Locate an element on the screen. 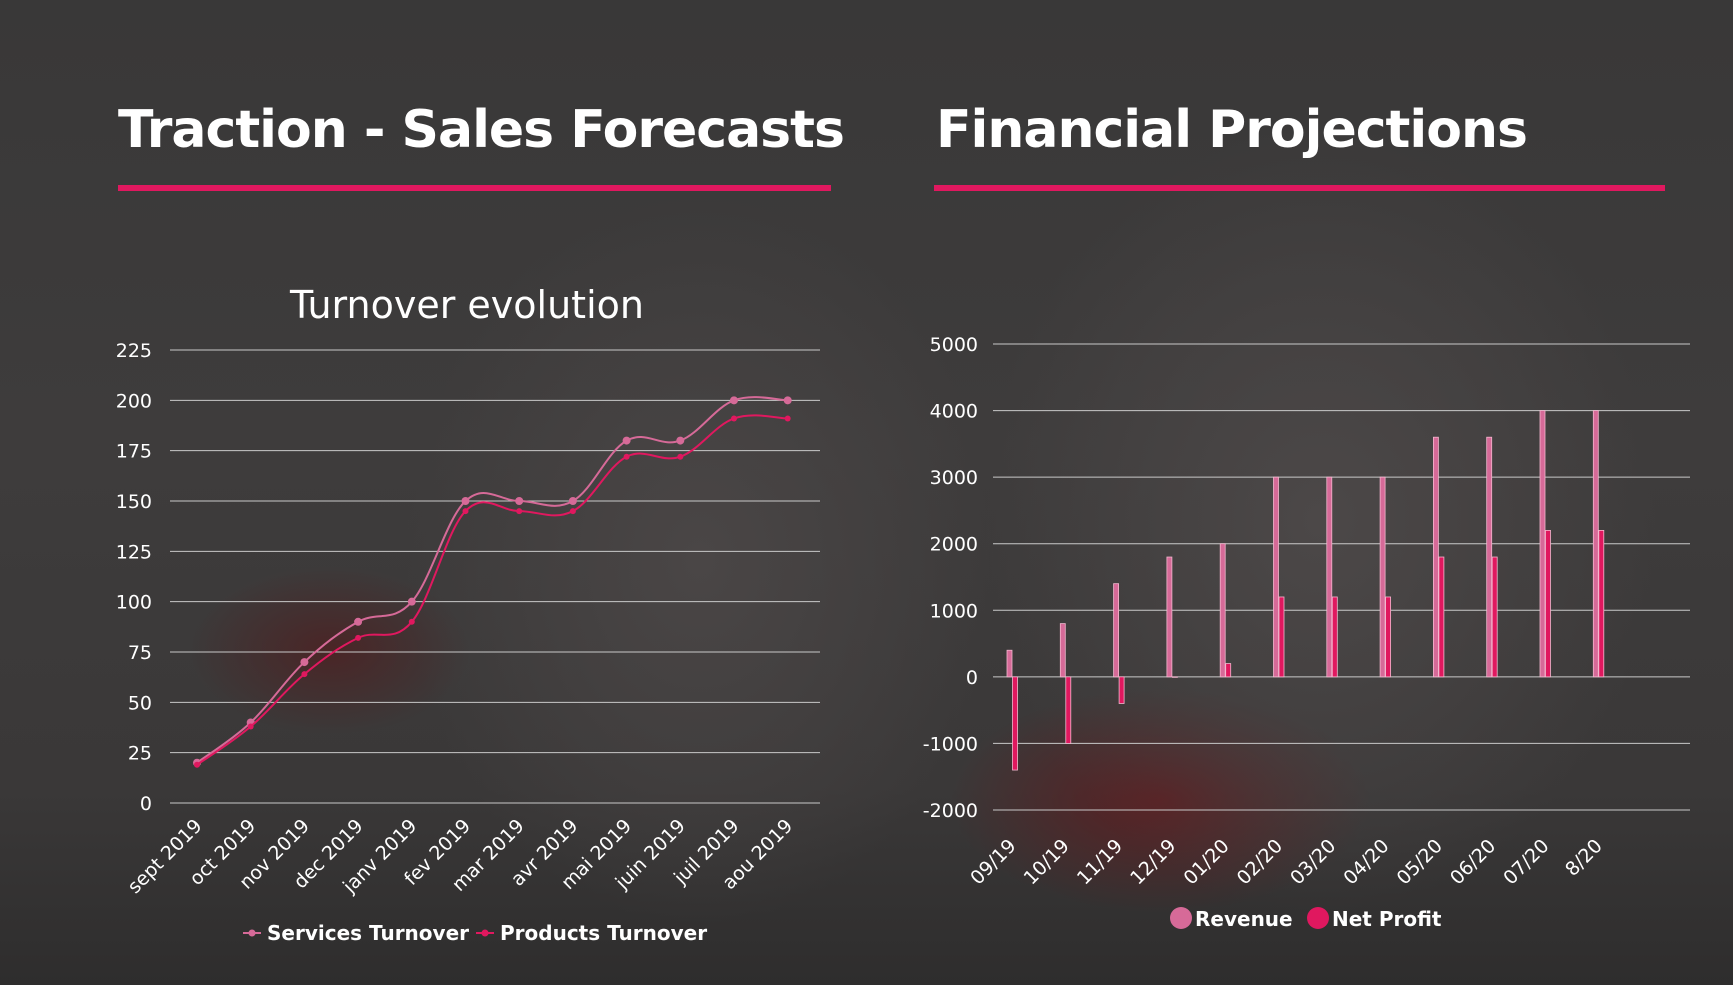 This screenshot has width=1733, height=985. y-tick-label: 100 is located at coordinates (134, 603).